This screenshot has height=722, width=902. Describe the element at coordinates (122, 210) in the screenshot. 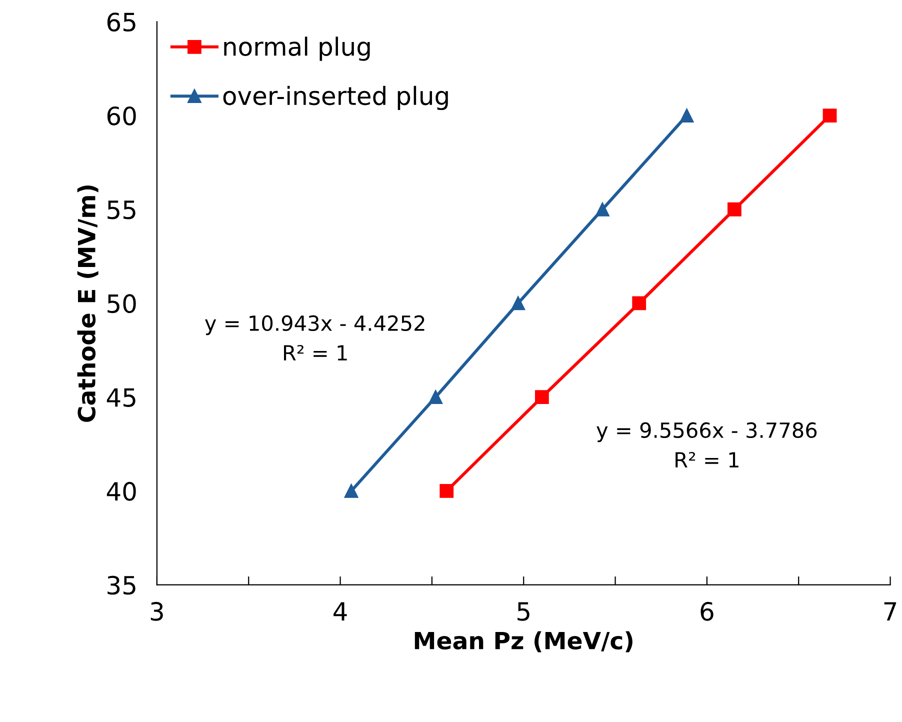

I see `y-tick-label: 55` at that location.